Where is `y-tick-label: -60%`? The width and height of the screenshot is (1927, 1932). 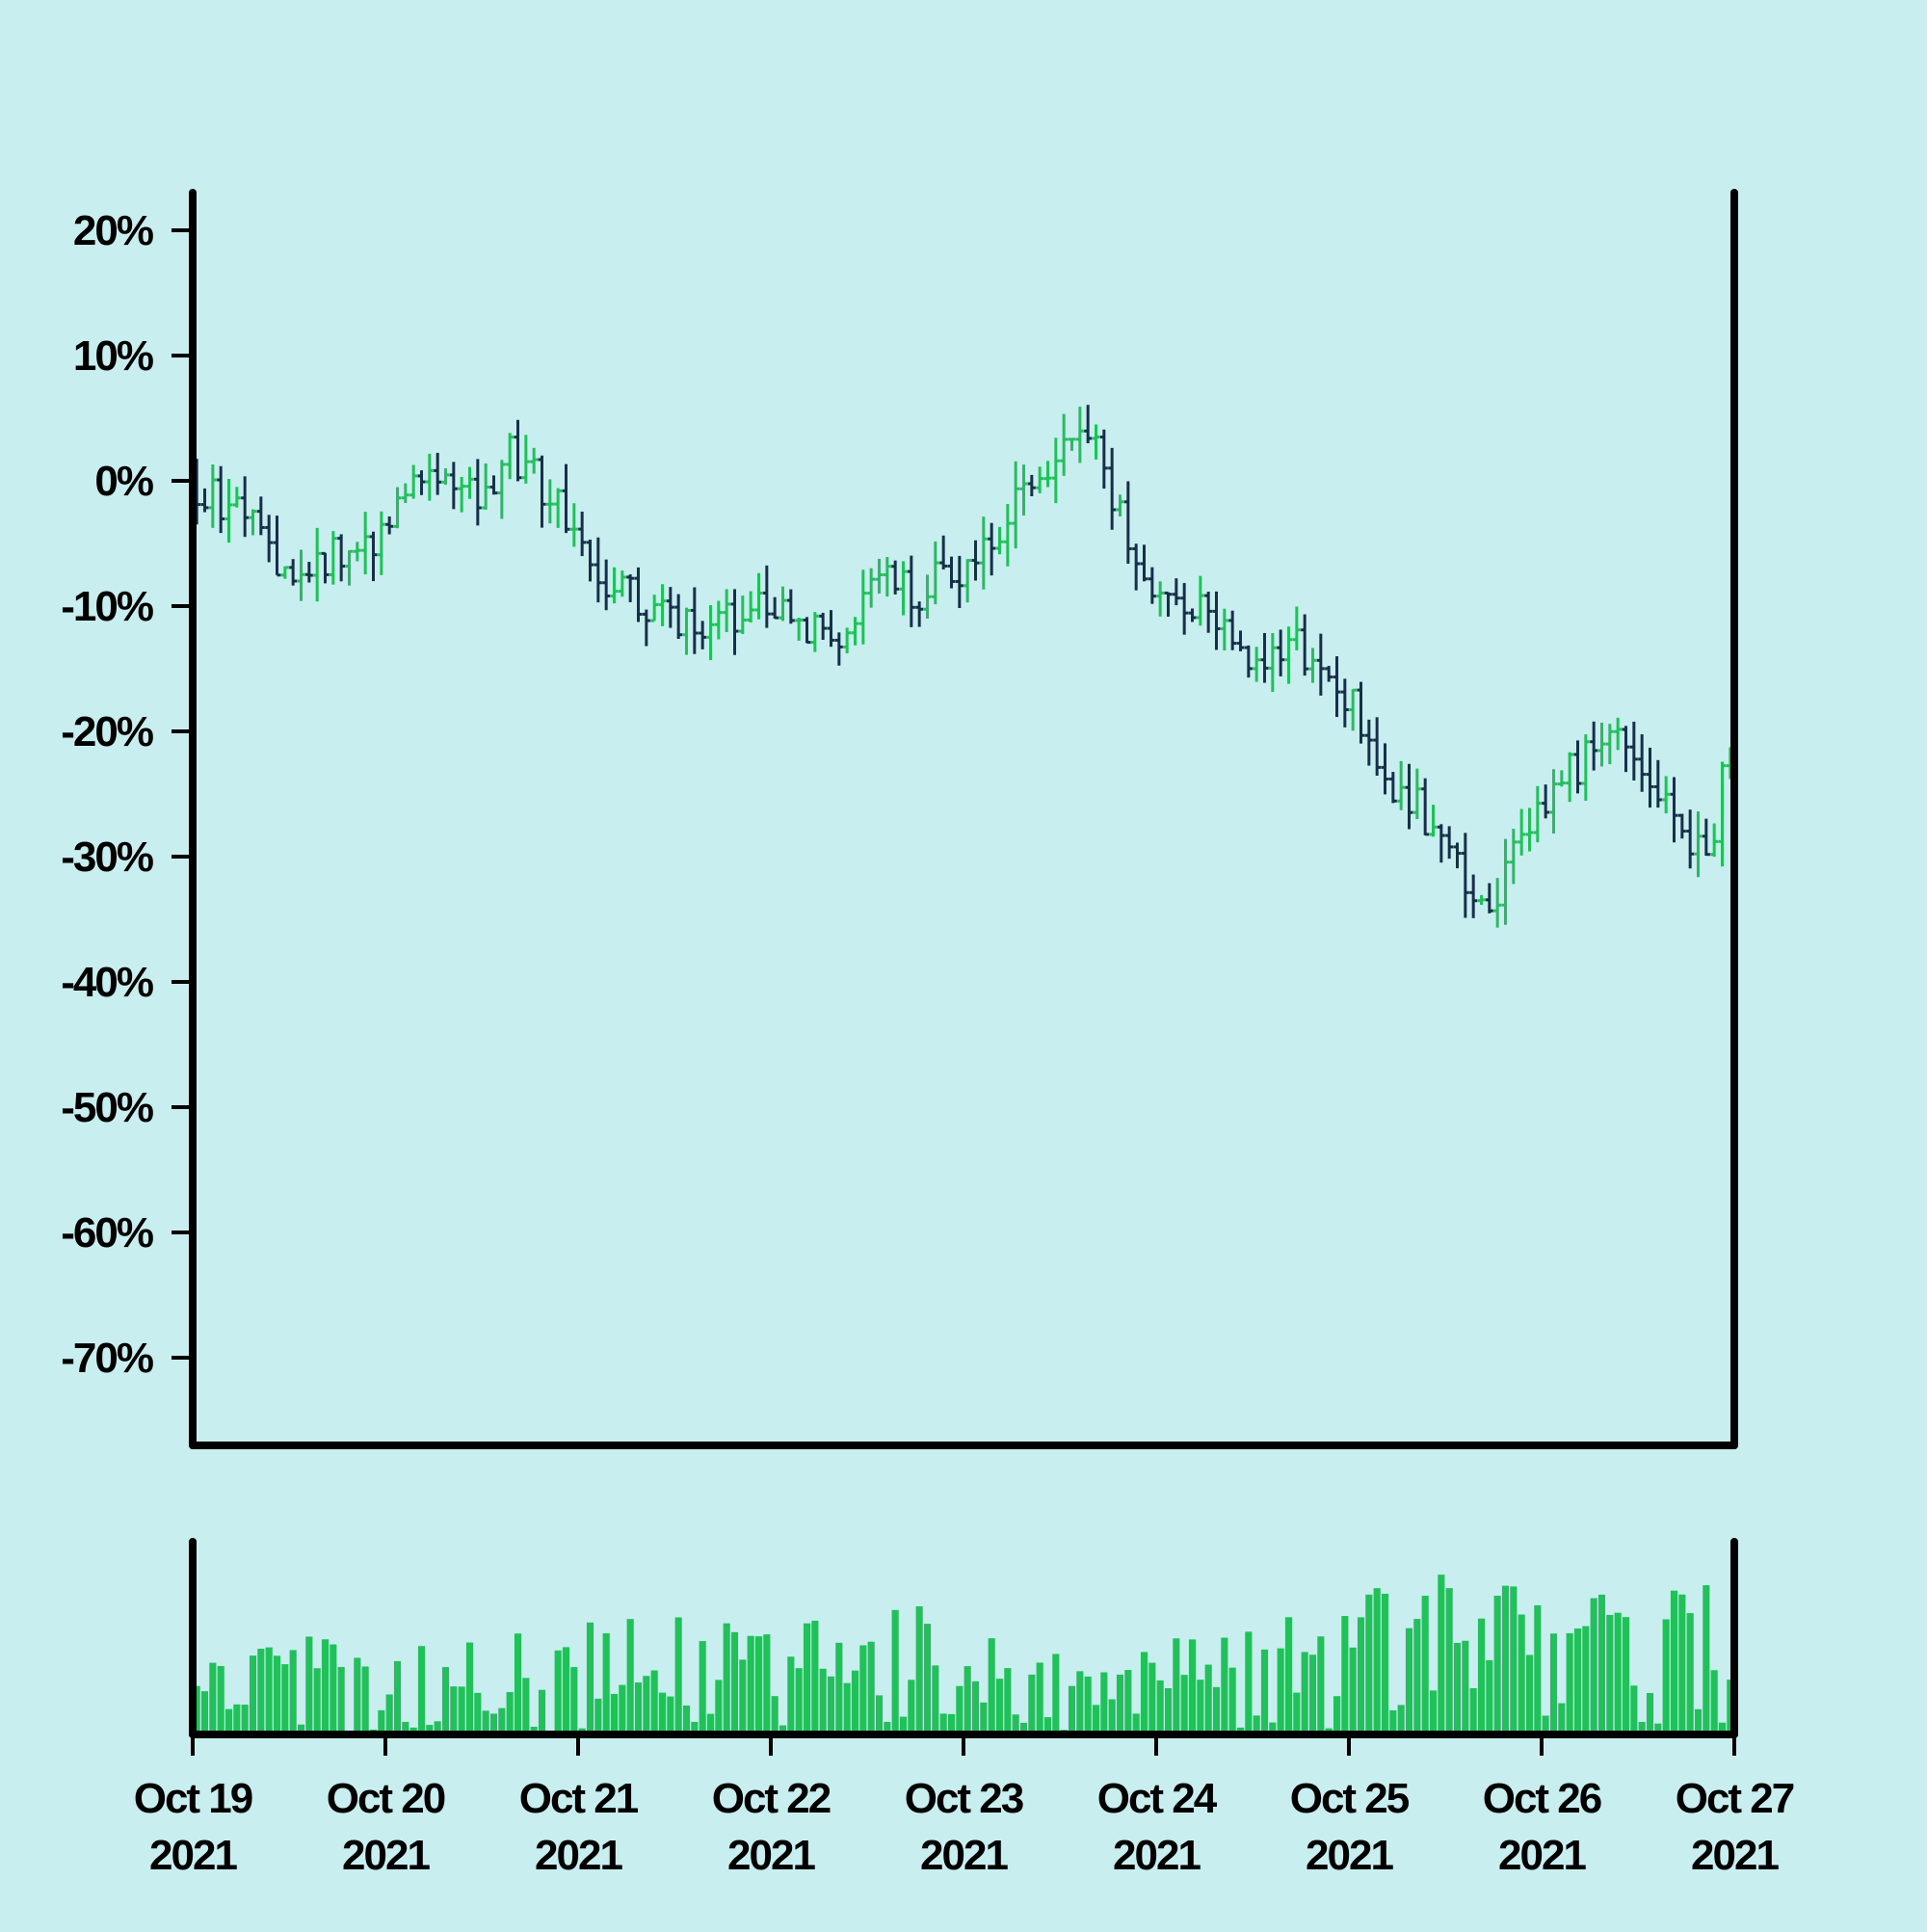 y-tick-label: -60% is located at coordinates (107, 1233).